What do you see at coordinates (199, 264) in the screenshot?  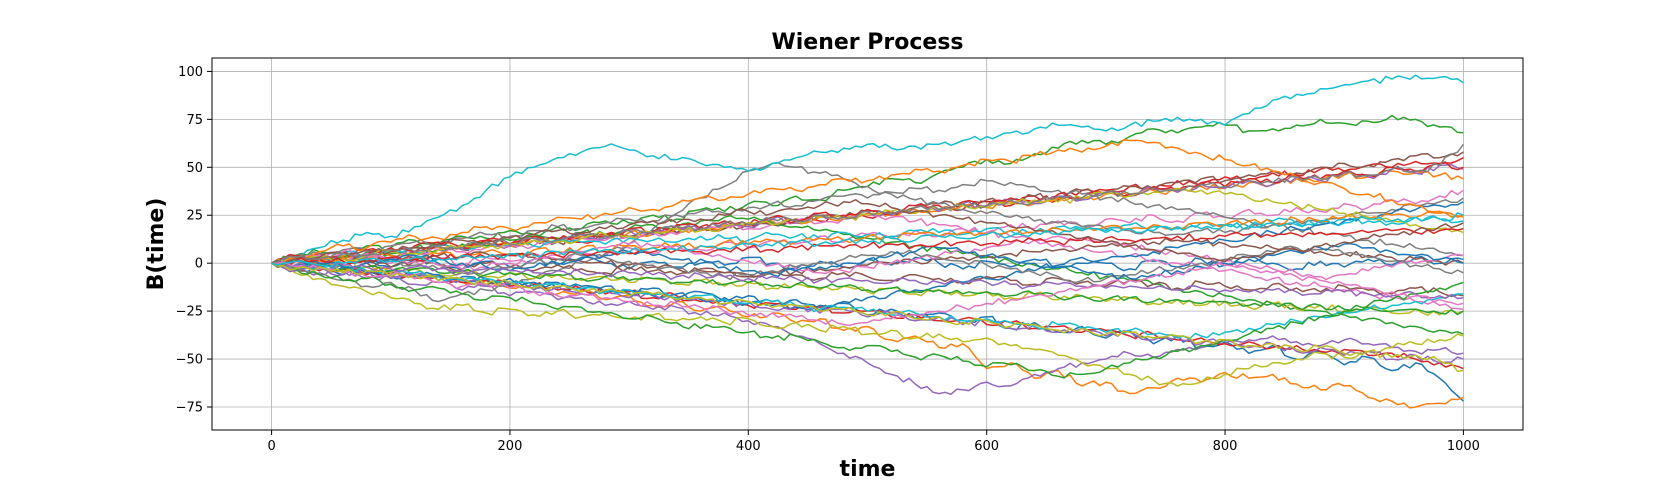 I see `y-tick-label-3: 0` at bounding box center [199, 264].